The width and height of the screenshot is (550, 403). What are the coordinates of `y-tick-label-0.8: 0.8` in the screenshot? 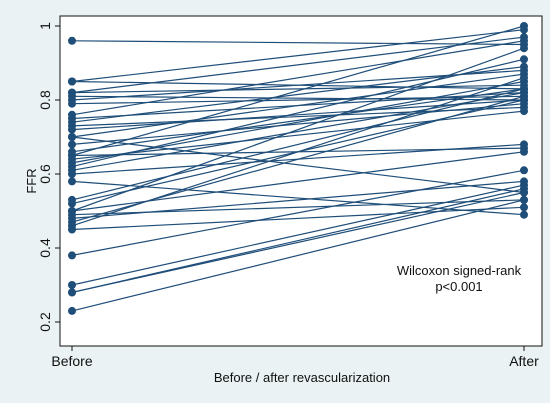 It's located at (45, 100).